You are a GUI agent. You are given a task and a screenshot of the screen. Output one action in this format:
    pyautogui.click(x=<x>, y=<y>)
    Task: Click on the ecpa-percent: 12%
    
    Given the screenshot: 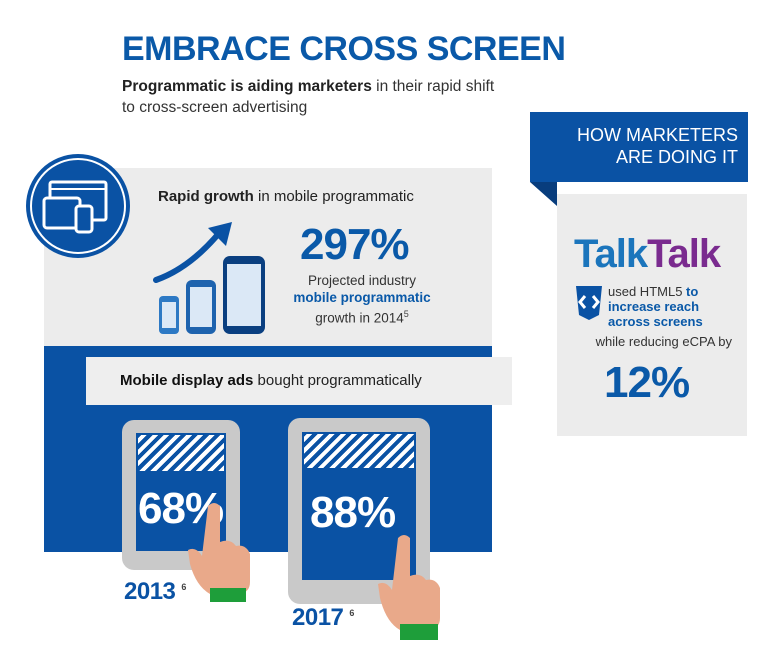 What is the action you would take?
    pyautogui.click(x=647, y=382)
    